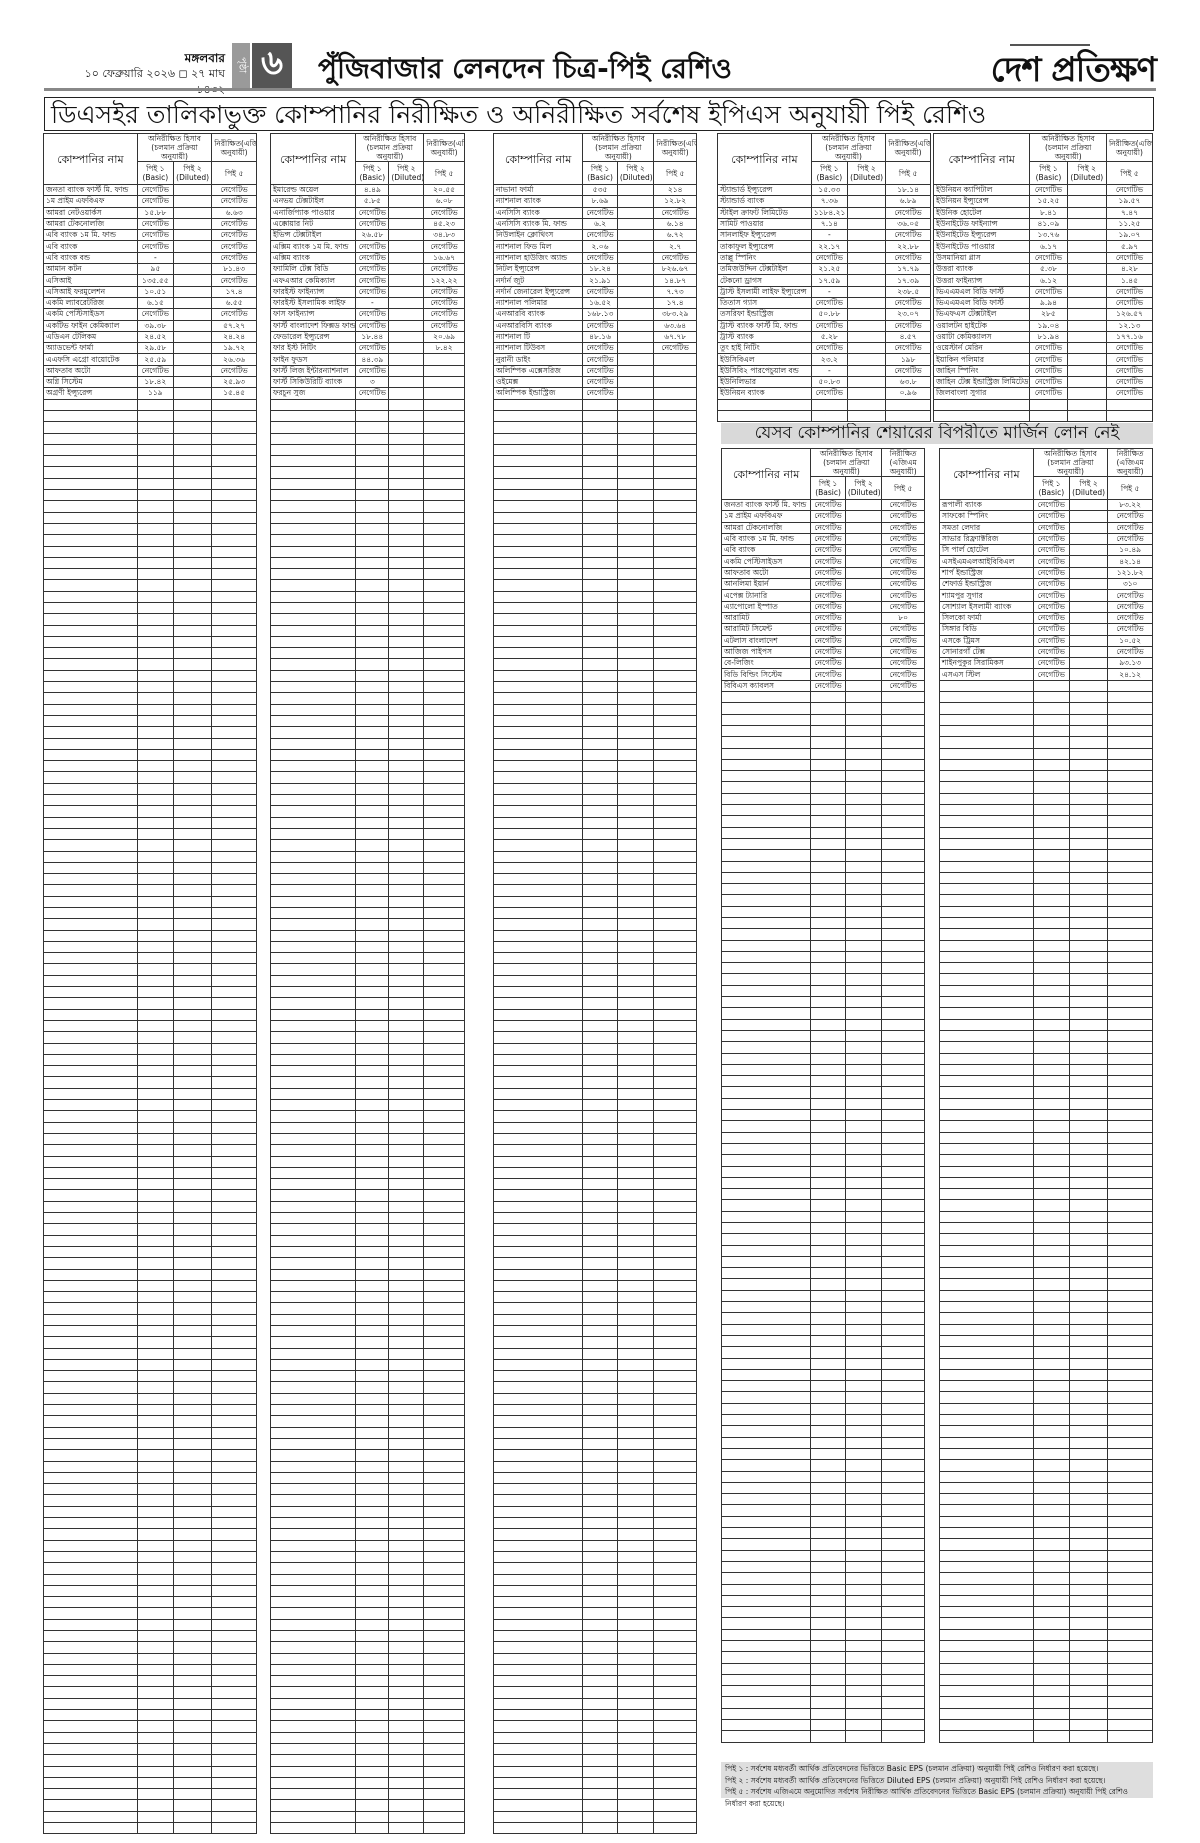  I want to click on table-row: আফতাব অটো নেগেটিভ নেগেটিভ, so click(150, 371).